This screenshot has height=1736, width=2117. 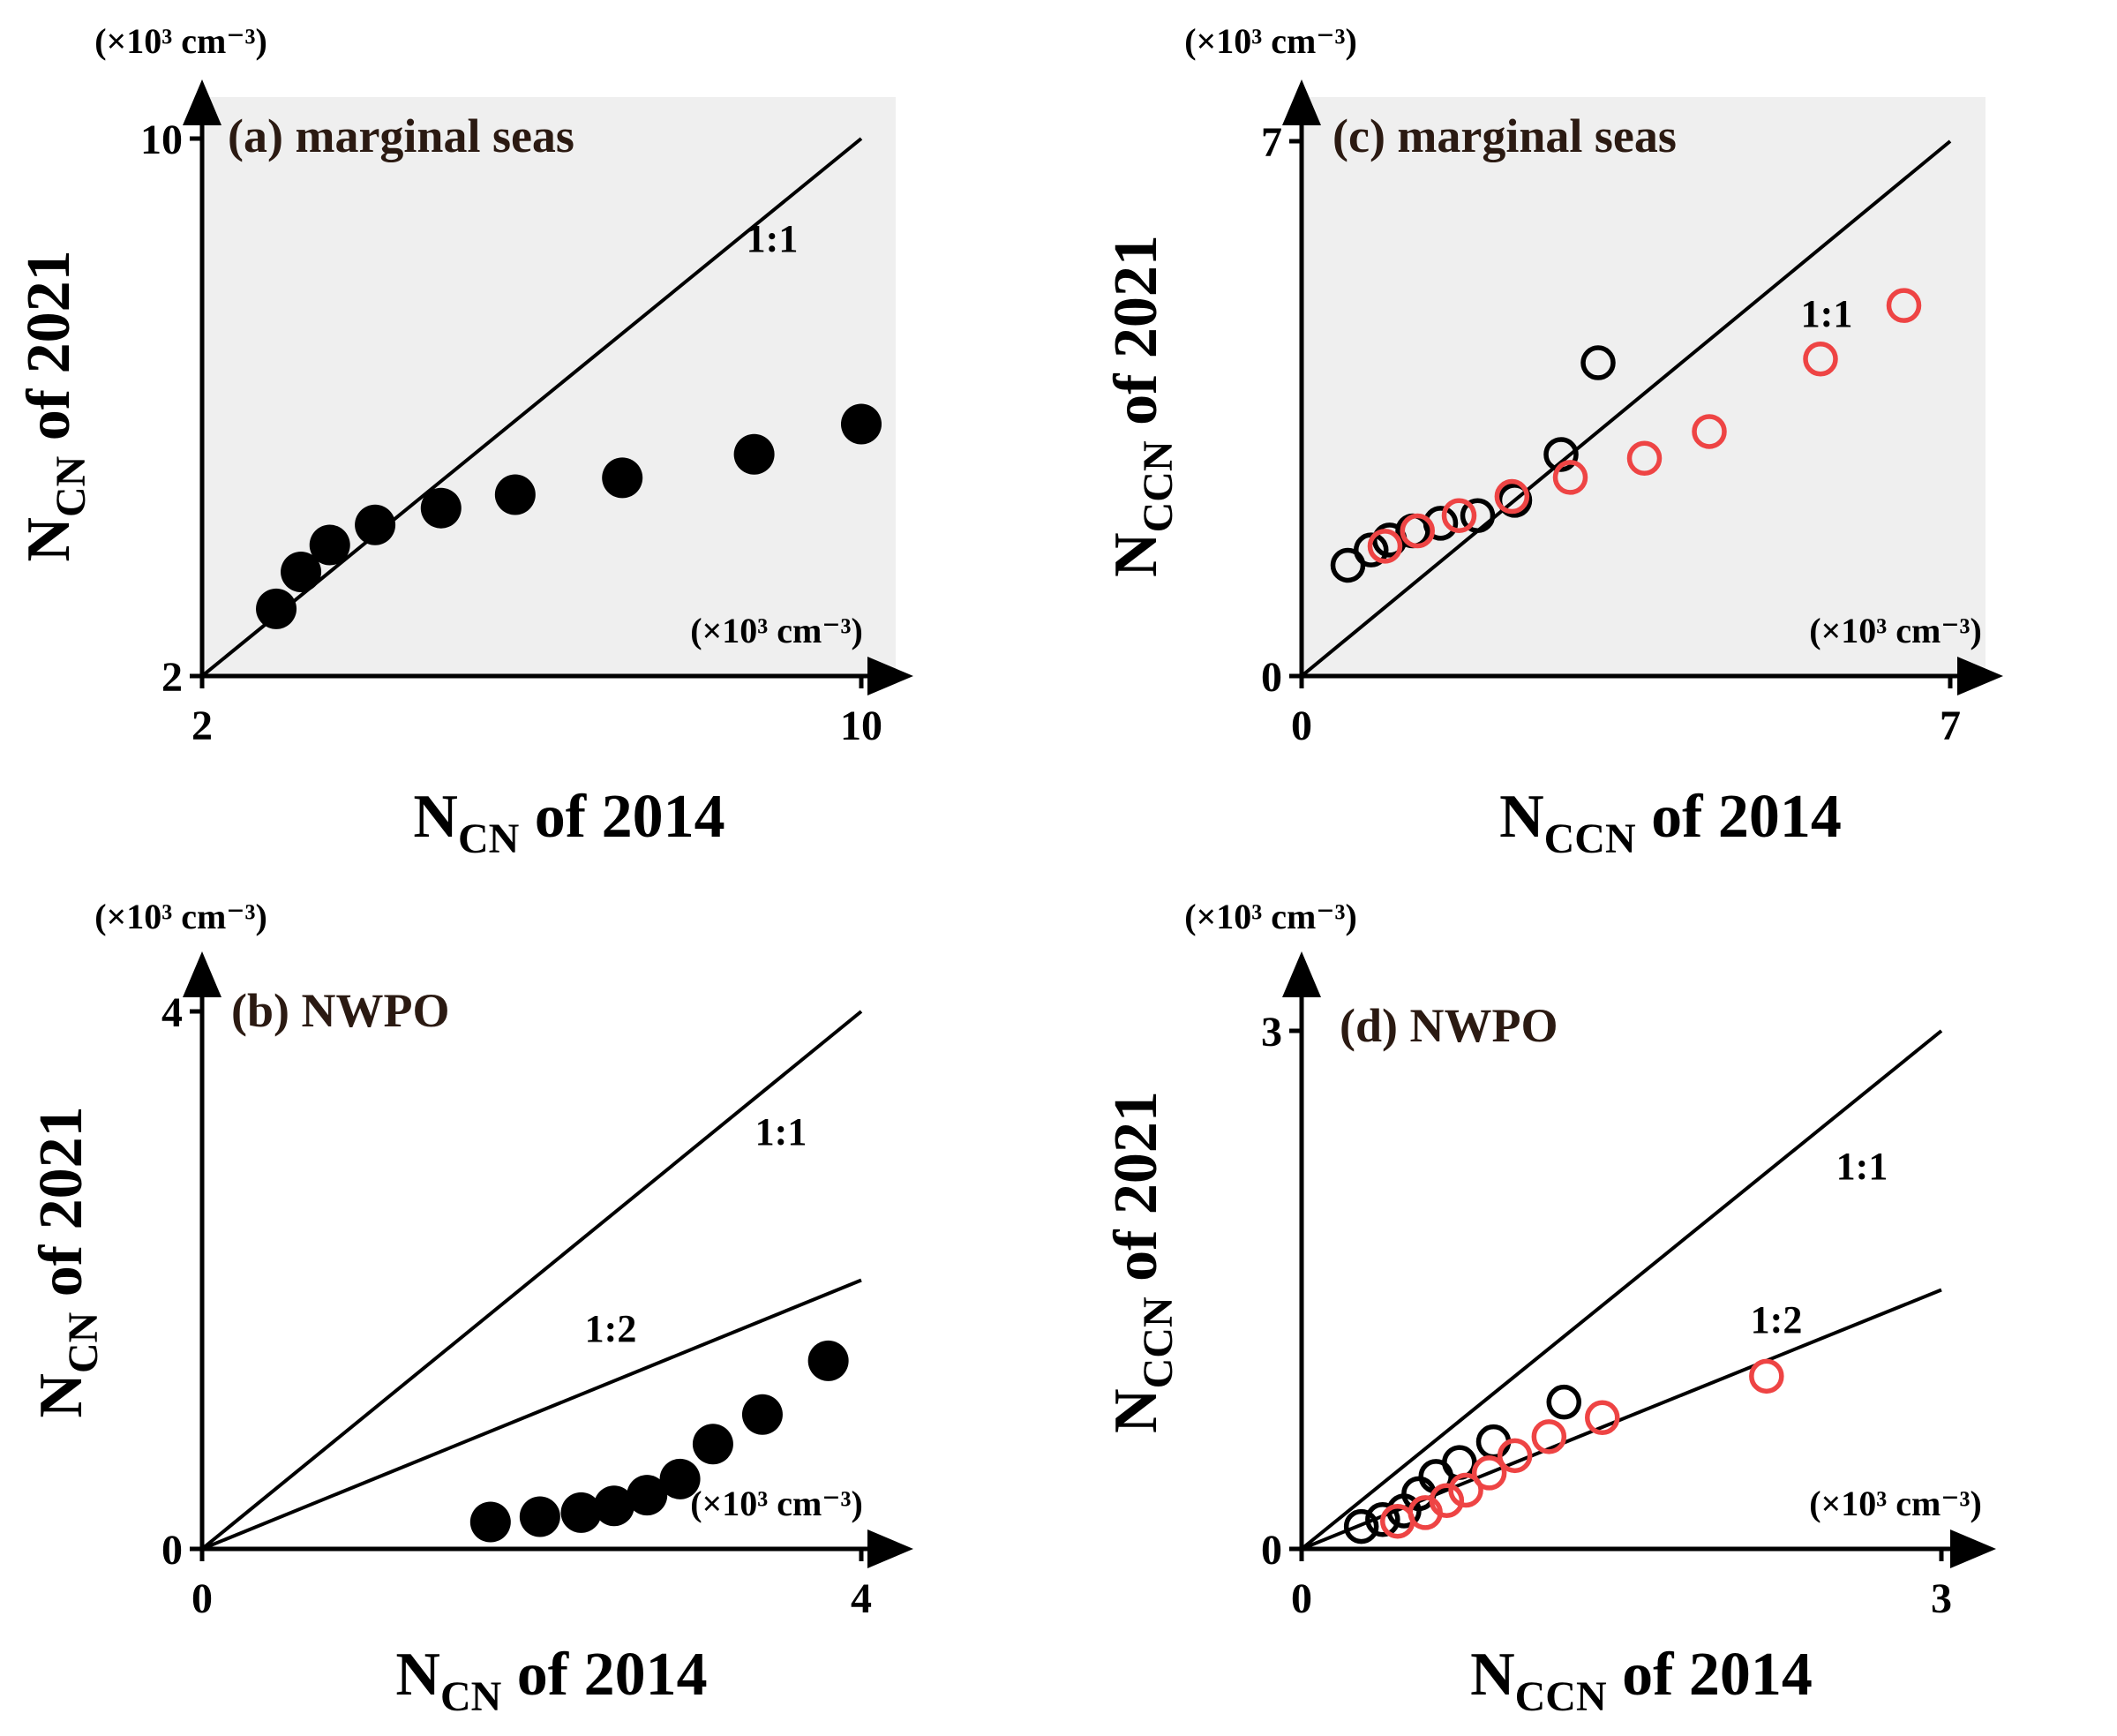 What do you see at coordinates (172, 1012) in the screenshot?
I see `y-tick-label: 4` at bounding box center [172, 1012].